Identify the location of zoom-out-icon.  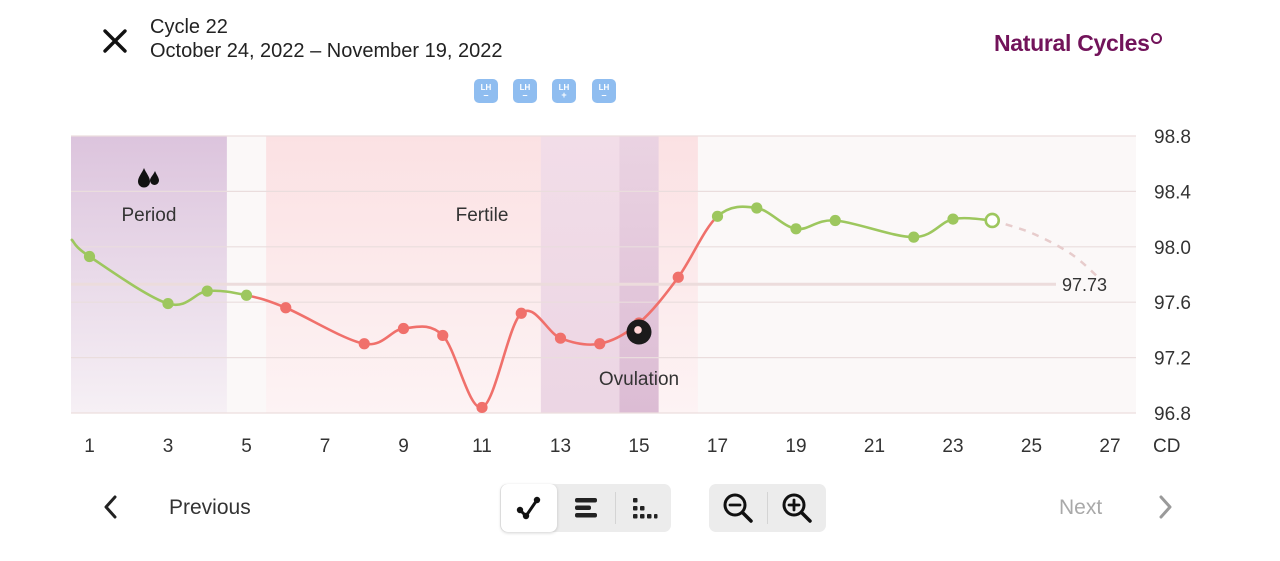
(738, 508).